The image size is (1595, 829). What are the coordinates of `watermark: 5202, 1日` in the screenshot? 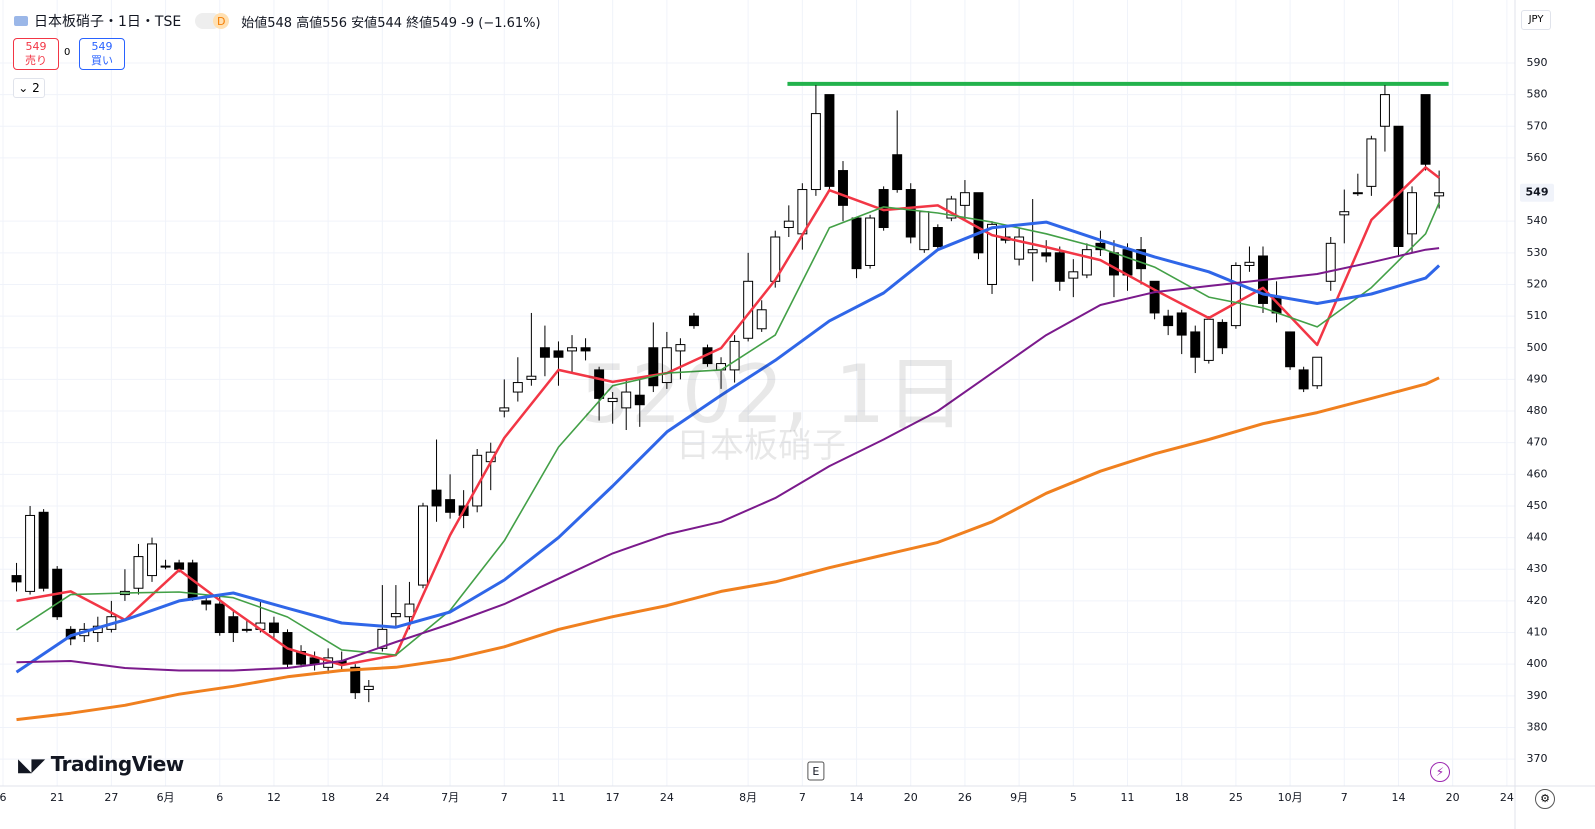 It's located at (773, 394).